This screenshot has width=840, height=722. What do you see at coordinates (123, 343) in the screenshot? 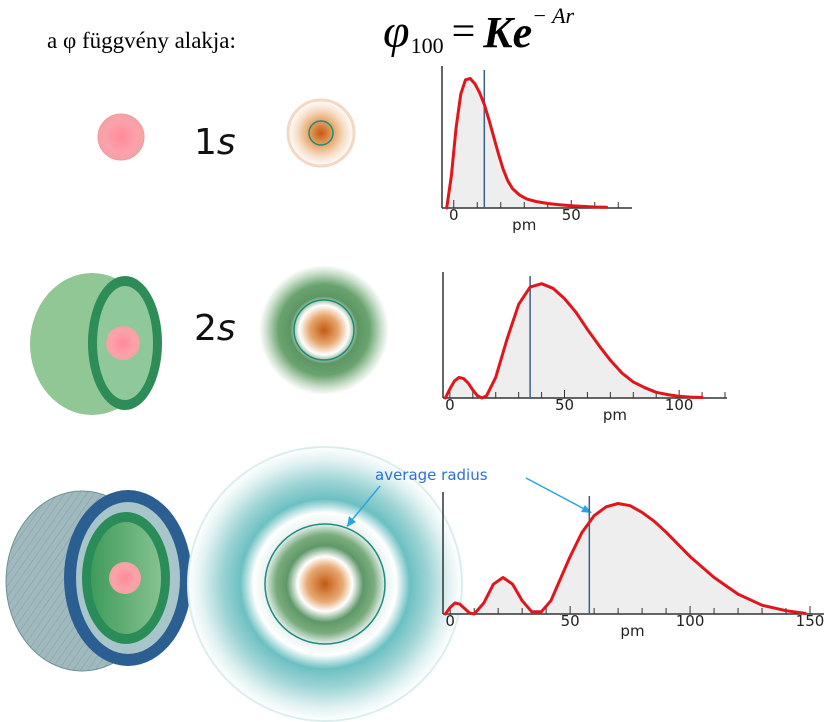
I see `sphere-2s-core` at bounding box center [123, 343].